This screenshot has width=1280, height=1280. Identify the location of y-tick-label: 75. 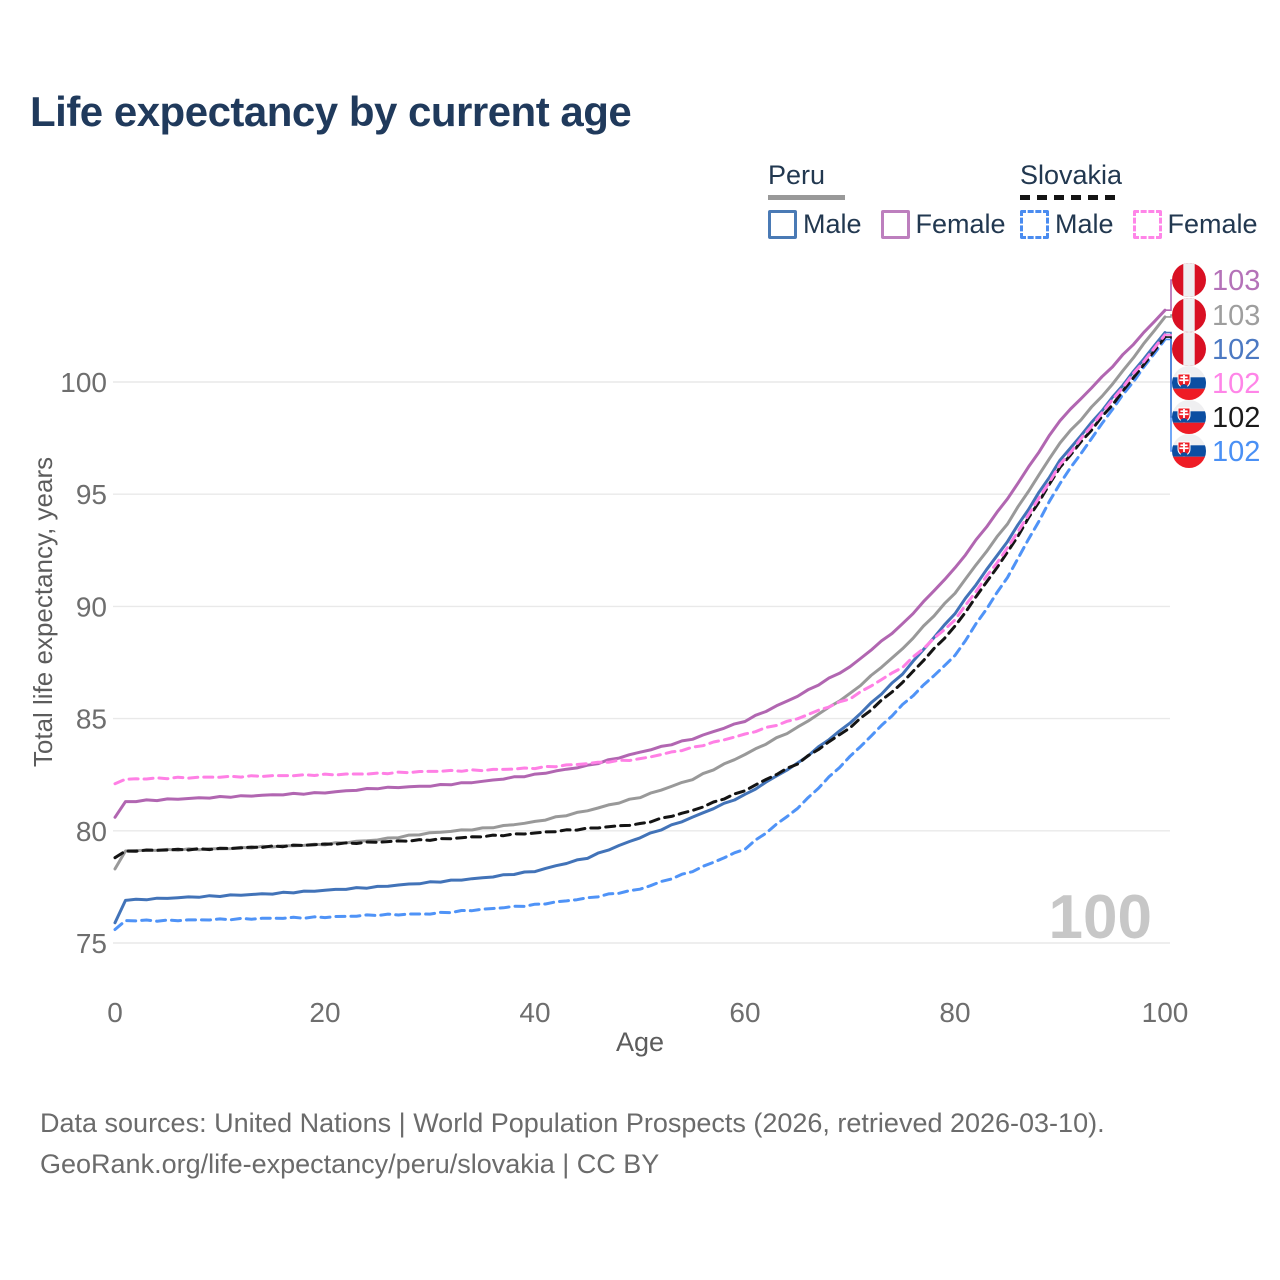
(91, 943).